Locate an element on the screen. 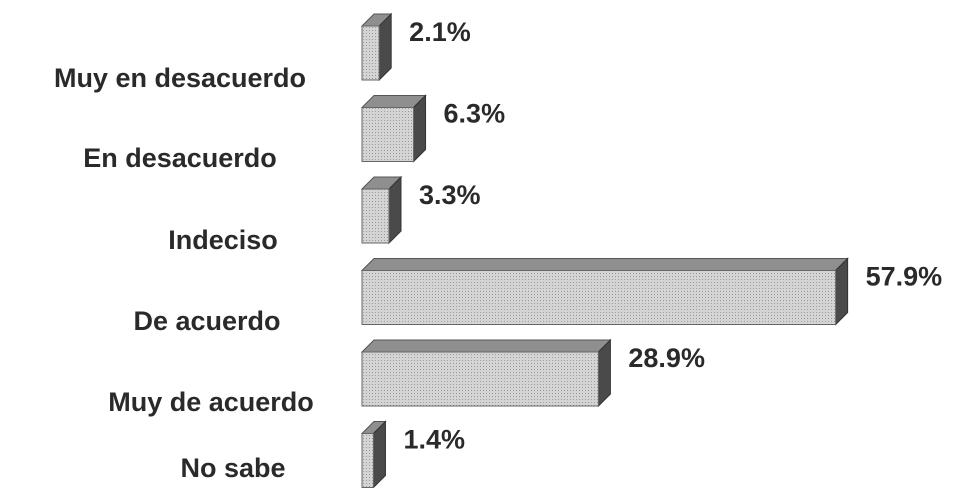 The height and width of the screenshot is (488, 974). category-label: Muy de acuerdo is located at coordinates (211, 402).